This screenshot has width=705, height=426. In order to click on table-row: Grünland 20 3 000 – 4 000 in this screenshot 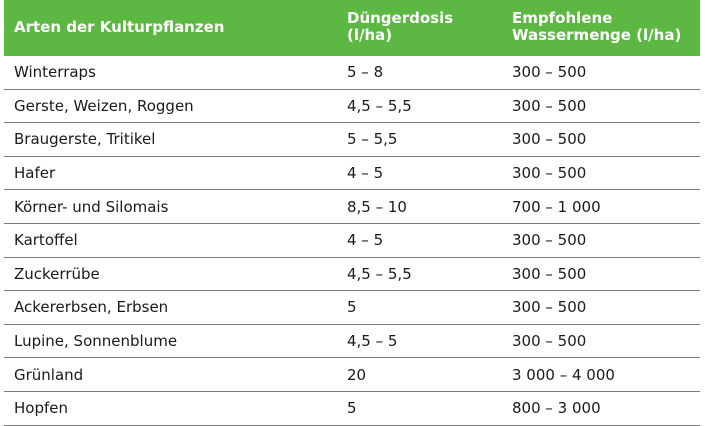, I will do `click(352, 375)`.